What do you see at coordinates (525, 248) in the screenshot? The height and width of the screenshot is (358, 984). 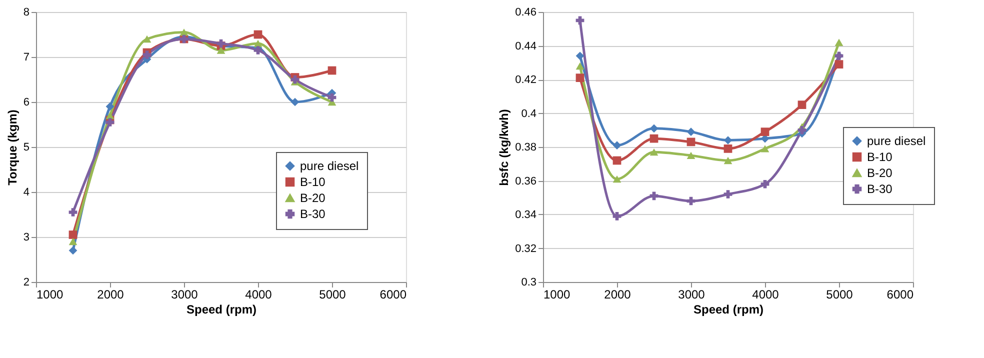 I see `y-tick-label: 0.32` at bounding box center [525, 248].